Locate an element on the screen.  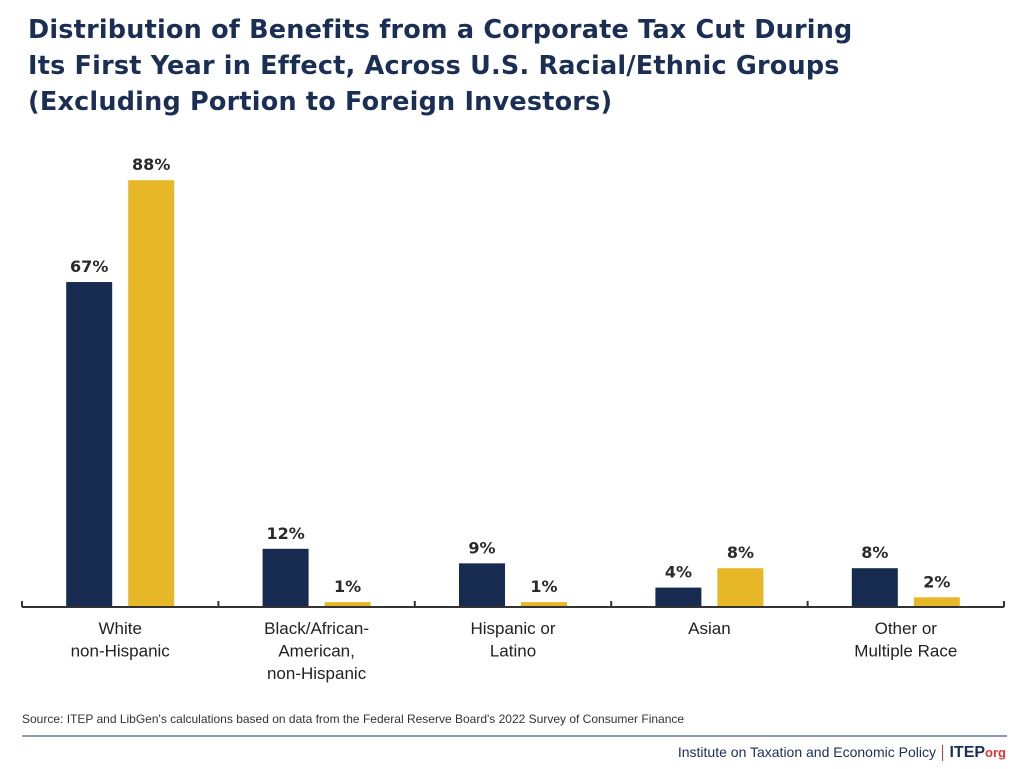
brand-text: ITEP is located at coordinates (967, 752).